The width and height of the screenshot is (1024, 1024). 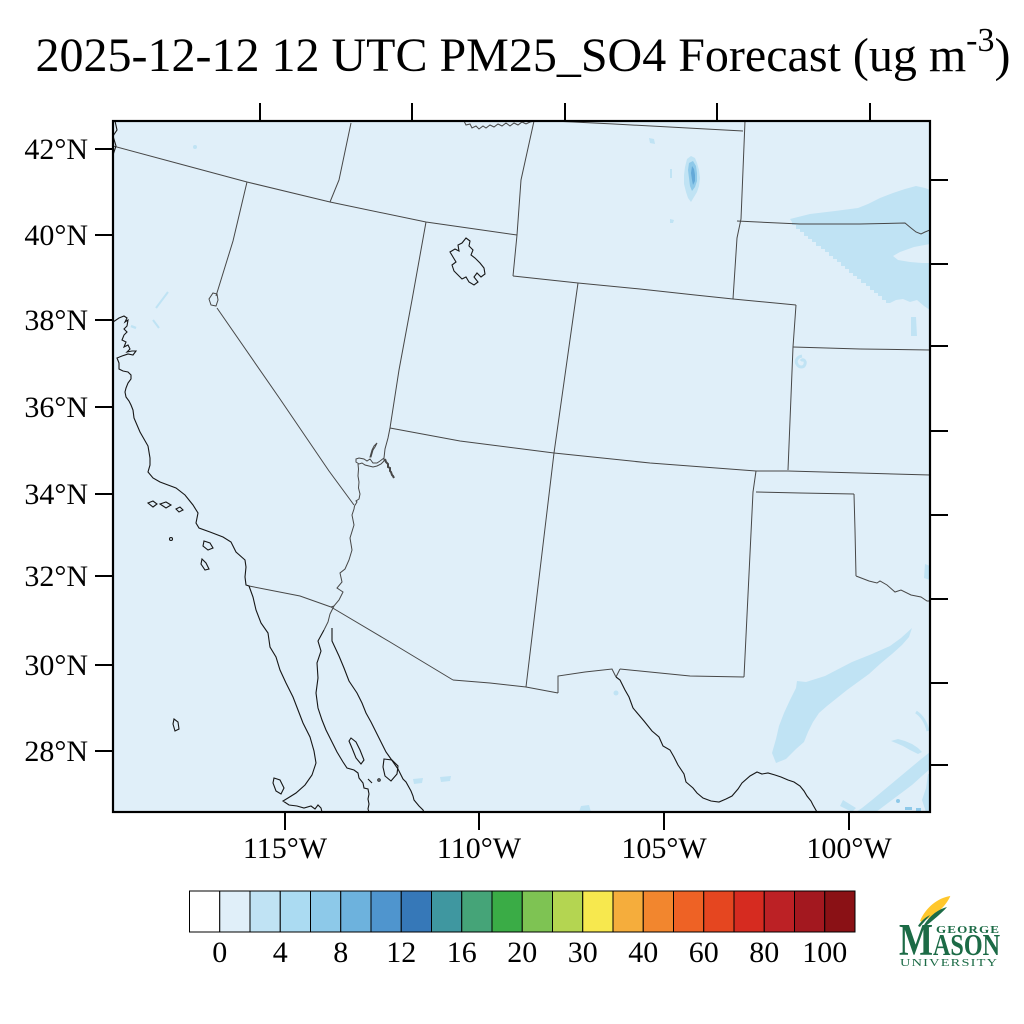 I want to click on svg-text: 60, so click(x=704, y=952).